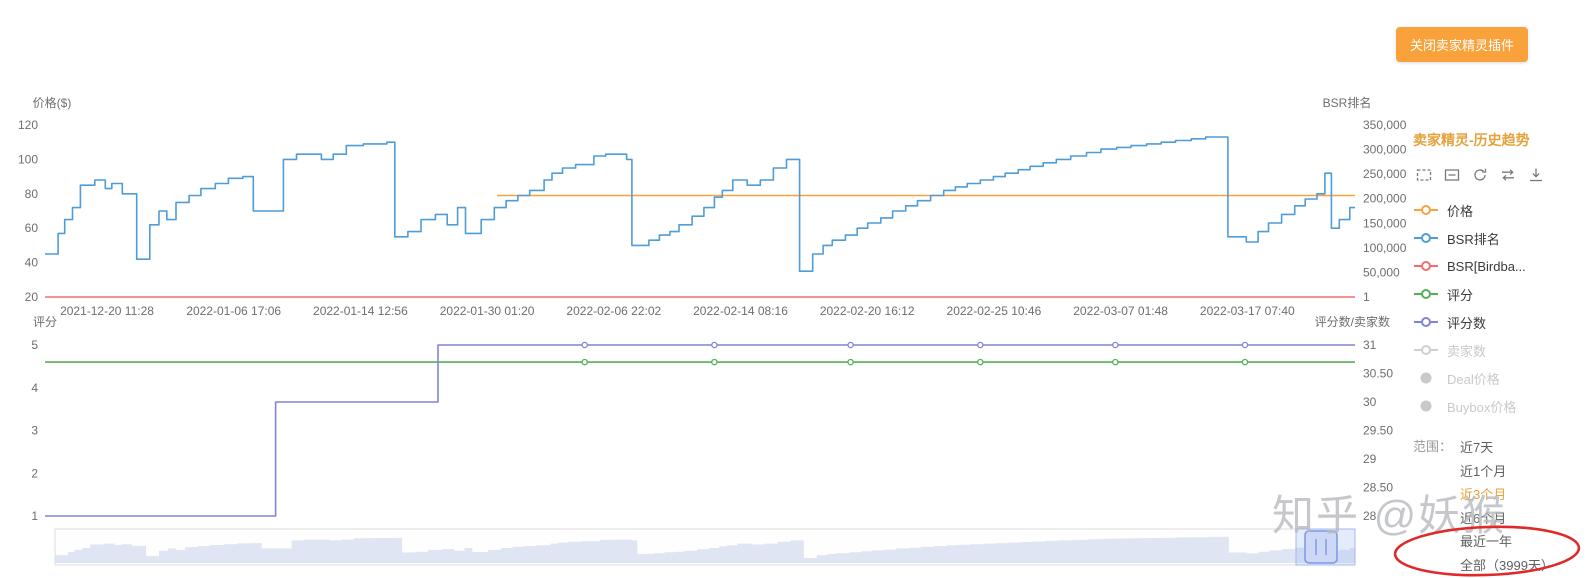  I want to click on x-axis-tick-label: 2022-02-25 10:46, so click(994, 311).